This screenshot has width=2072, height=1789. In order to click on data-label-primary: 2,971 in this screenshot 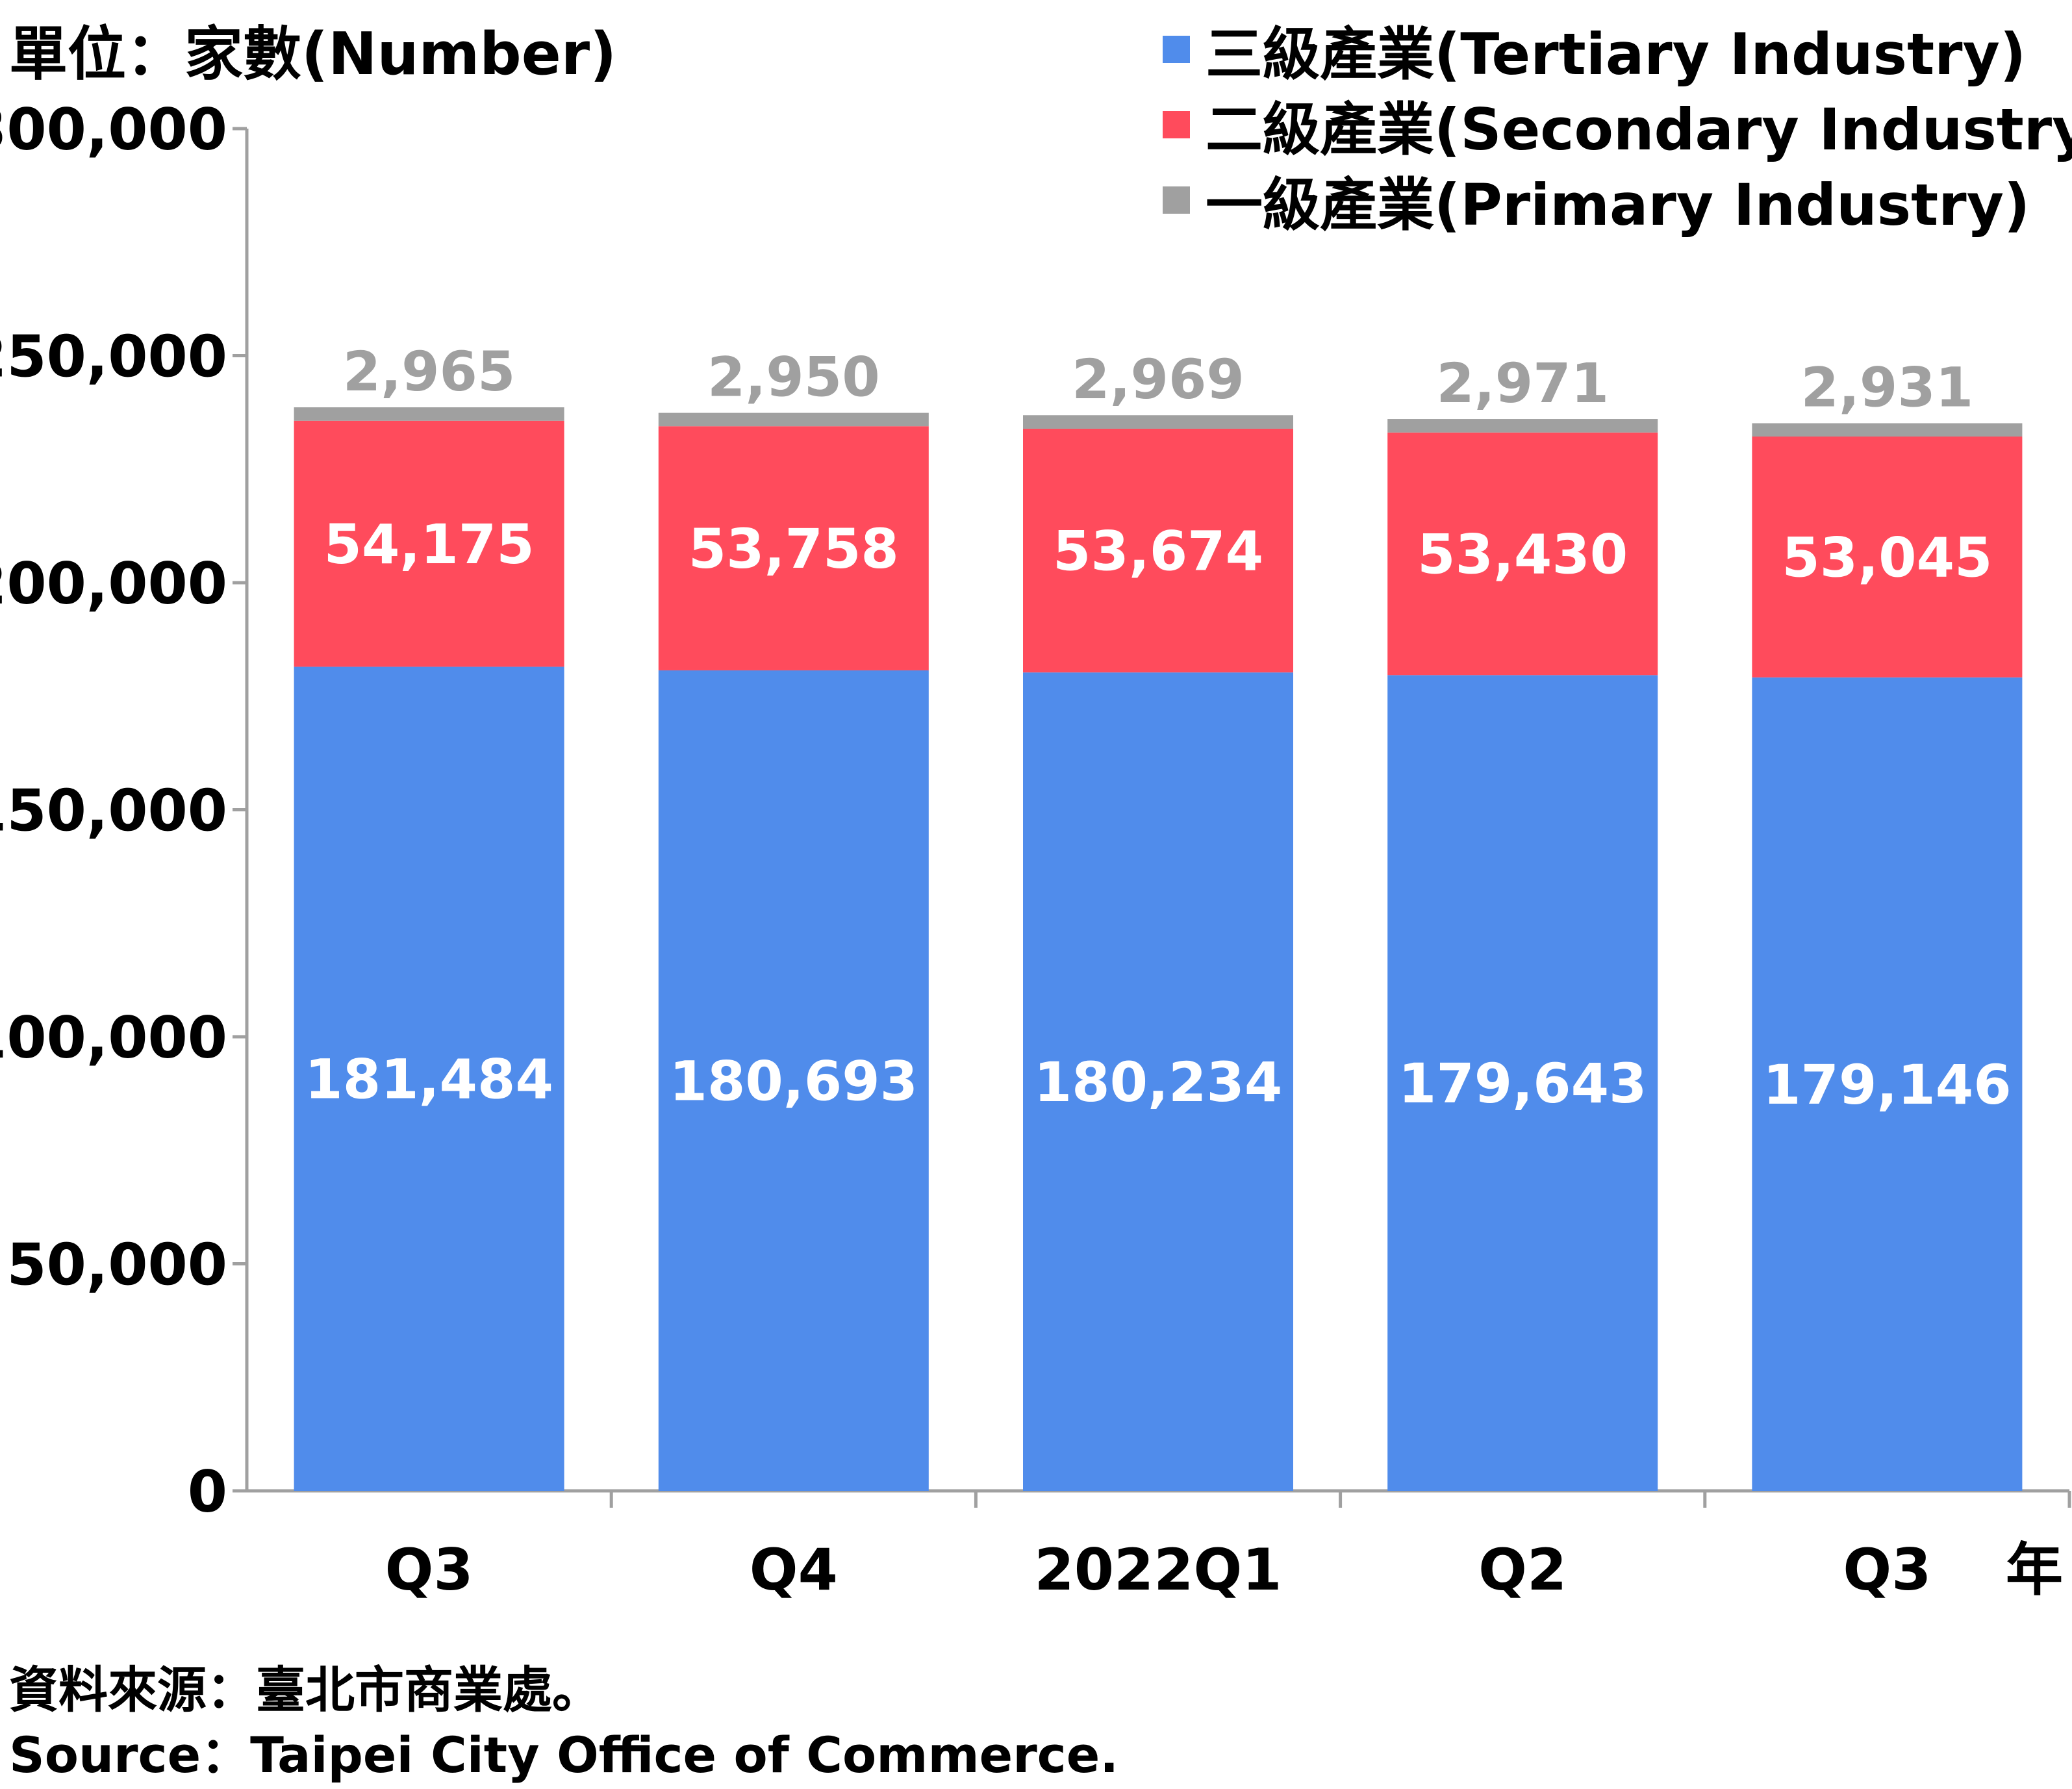, I will do `click(1522, 383)`.